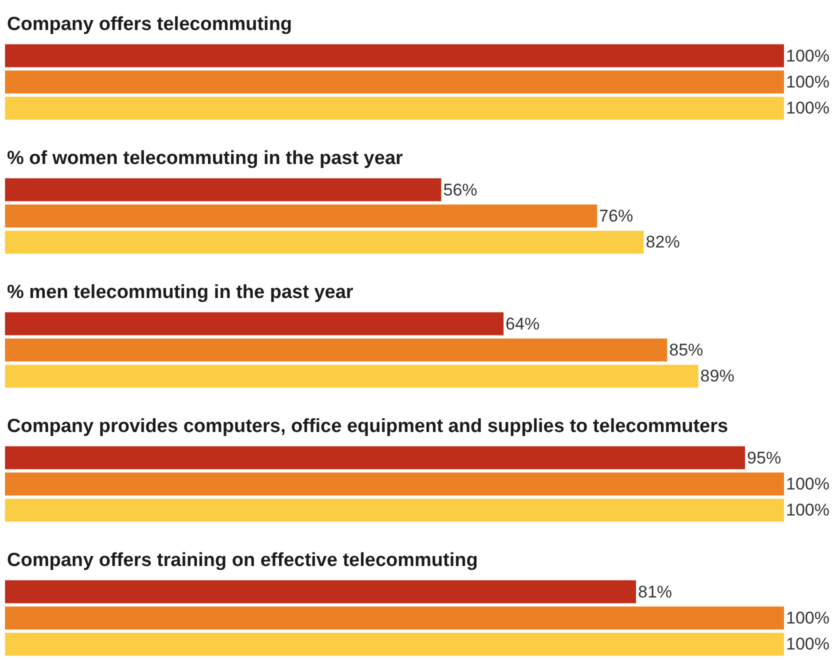 The height and width of the screenshot is (660, 838). Describe the element at coordinates (764, 458) in the screenshot. I see `data-label: 95%` at that location.